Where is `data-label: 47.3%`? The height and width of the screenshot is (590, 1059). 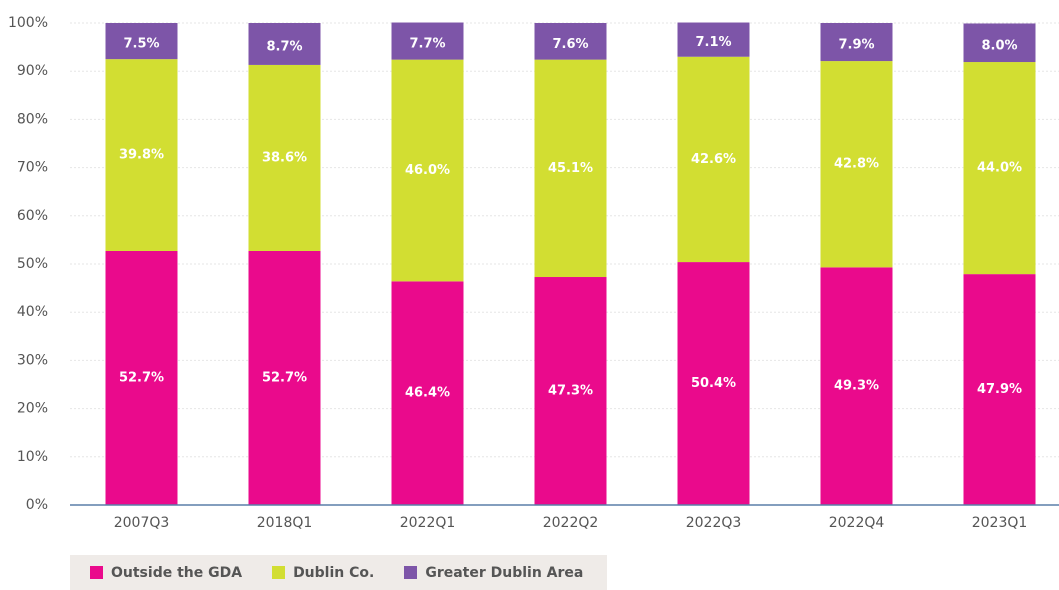
data-label: 47.3% is located at coordinates (570, 391).